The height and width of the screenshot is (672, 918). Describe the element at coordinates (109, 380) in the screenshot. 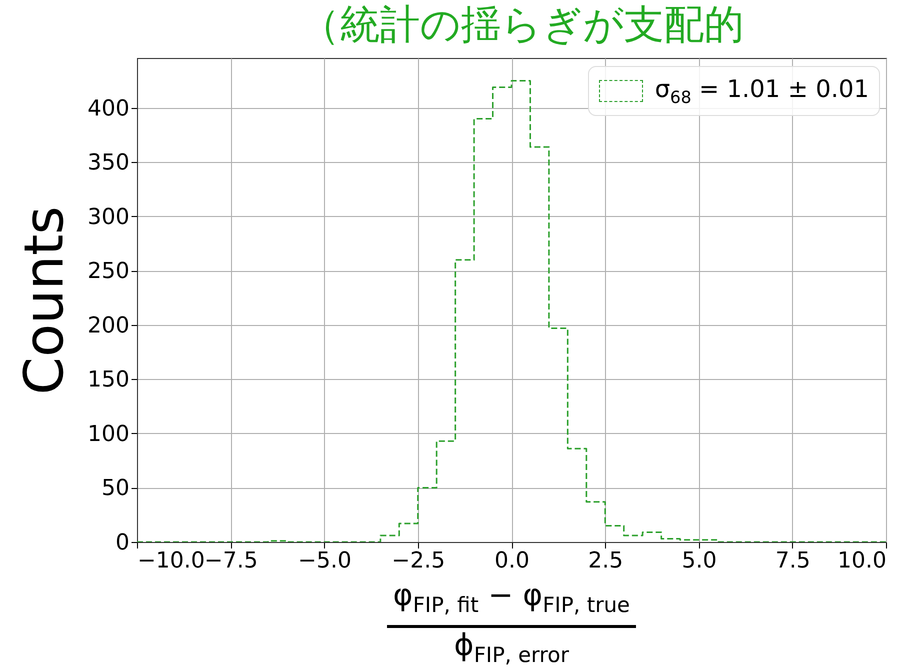

I see `y-tick-label: 150` at that location.